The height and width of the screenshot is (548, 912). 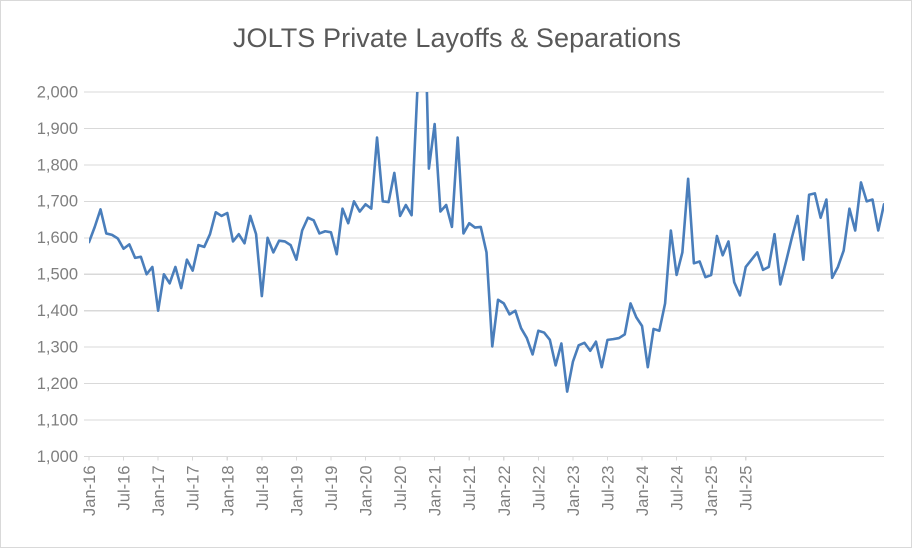 I want to click on x-axis-tick-label: Jul-22, so click(x=539, y=488).